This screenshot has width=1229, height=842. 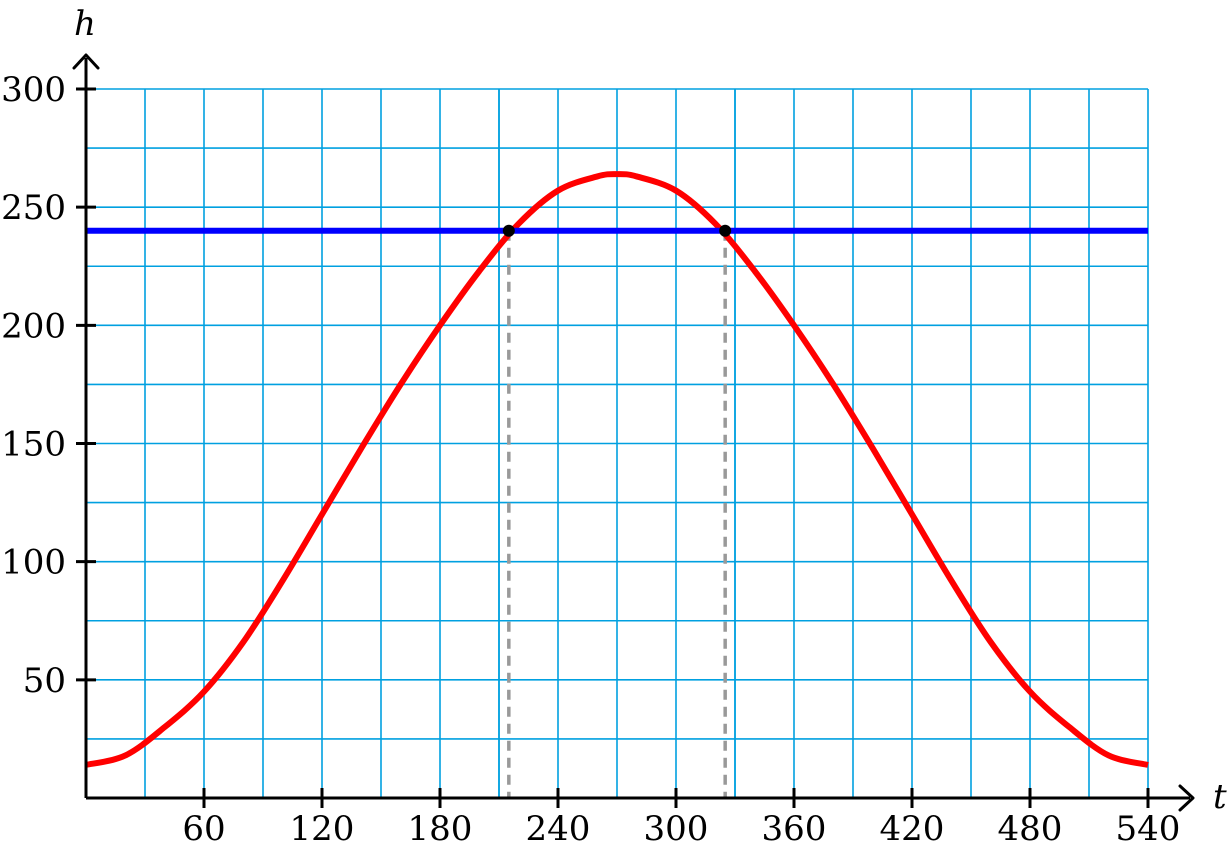 I want to click on x-tick-label: 240, so click(x=558, y=825).